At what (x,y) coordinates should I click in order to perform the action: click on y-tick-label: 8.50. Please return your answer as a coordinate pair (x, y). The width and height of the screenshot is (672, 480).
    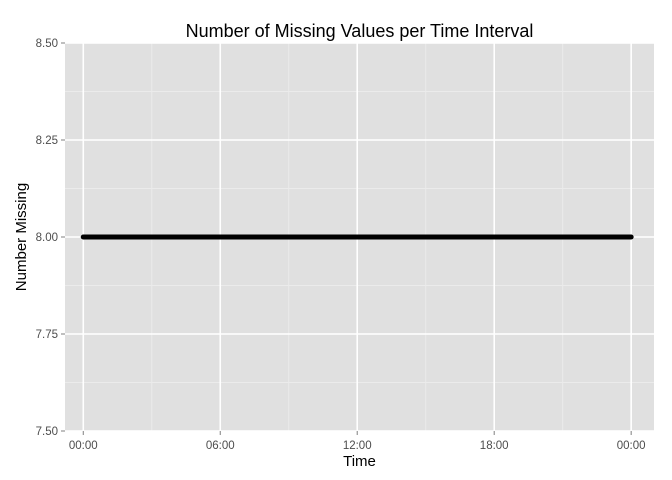
    Looking at the image, I should click on (47, 44).